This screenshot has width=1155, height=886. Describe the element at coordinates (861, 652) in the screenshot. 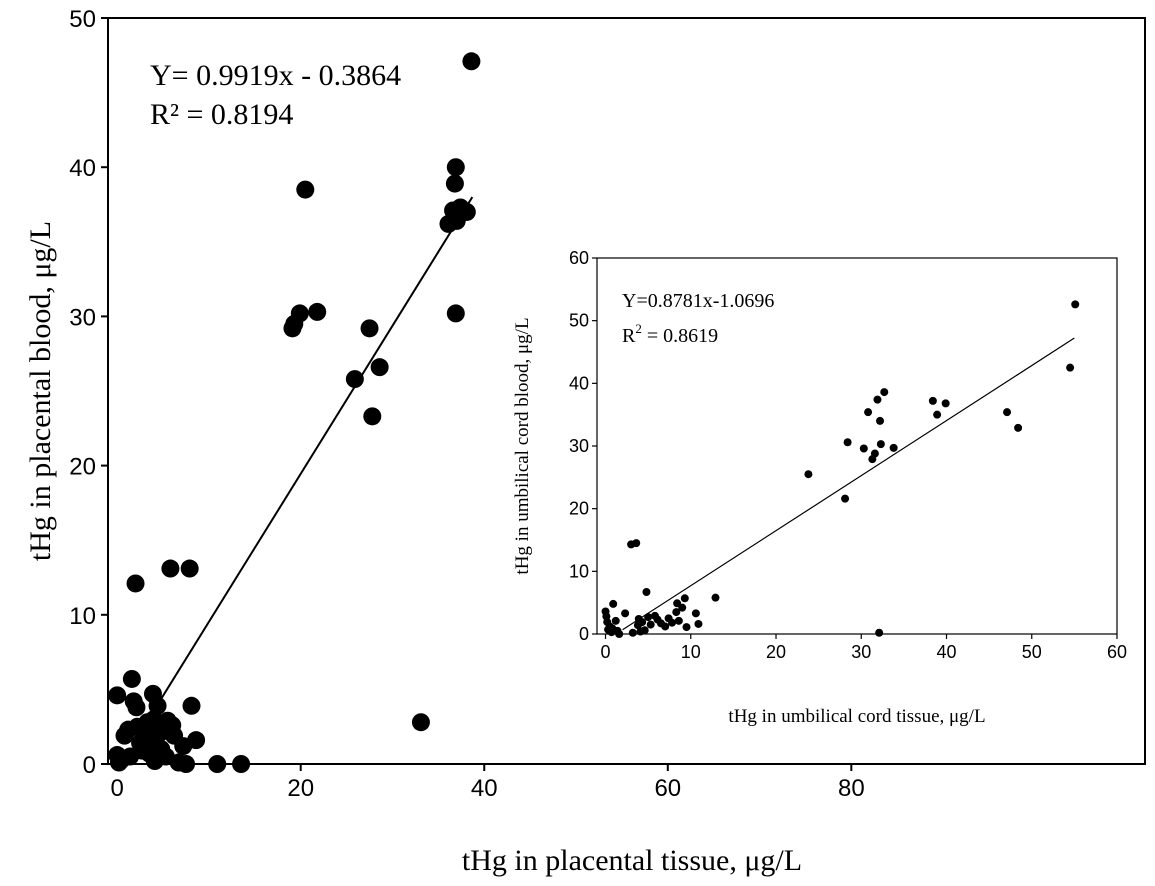

I see `x-tick-label: 30` at that location.